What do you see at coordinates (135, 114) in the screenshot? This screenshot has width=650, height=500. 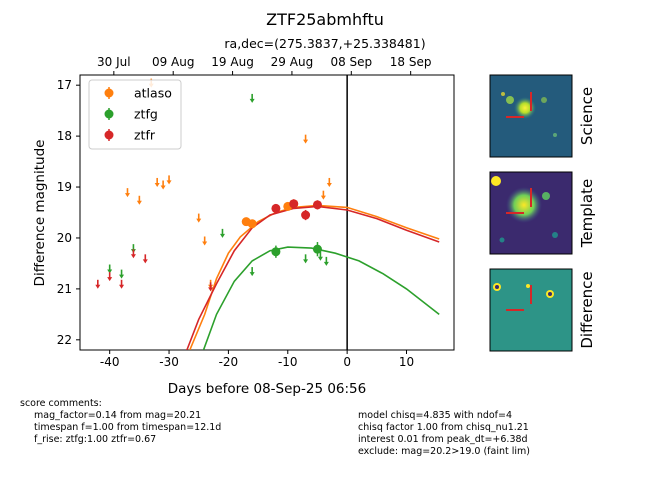 I see `legend: atlaso ztfg ztfr` at bounding box center [135, 114].